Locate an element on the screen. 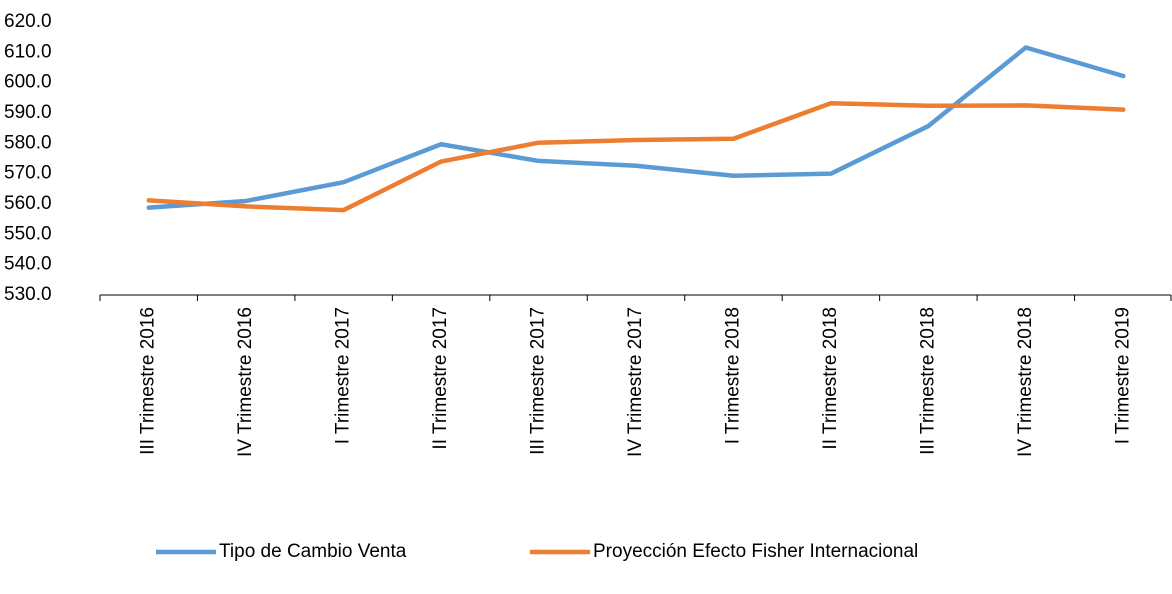  x-tick-label: I Trimestre 2018 is located at coordinates (732, 375).